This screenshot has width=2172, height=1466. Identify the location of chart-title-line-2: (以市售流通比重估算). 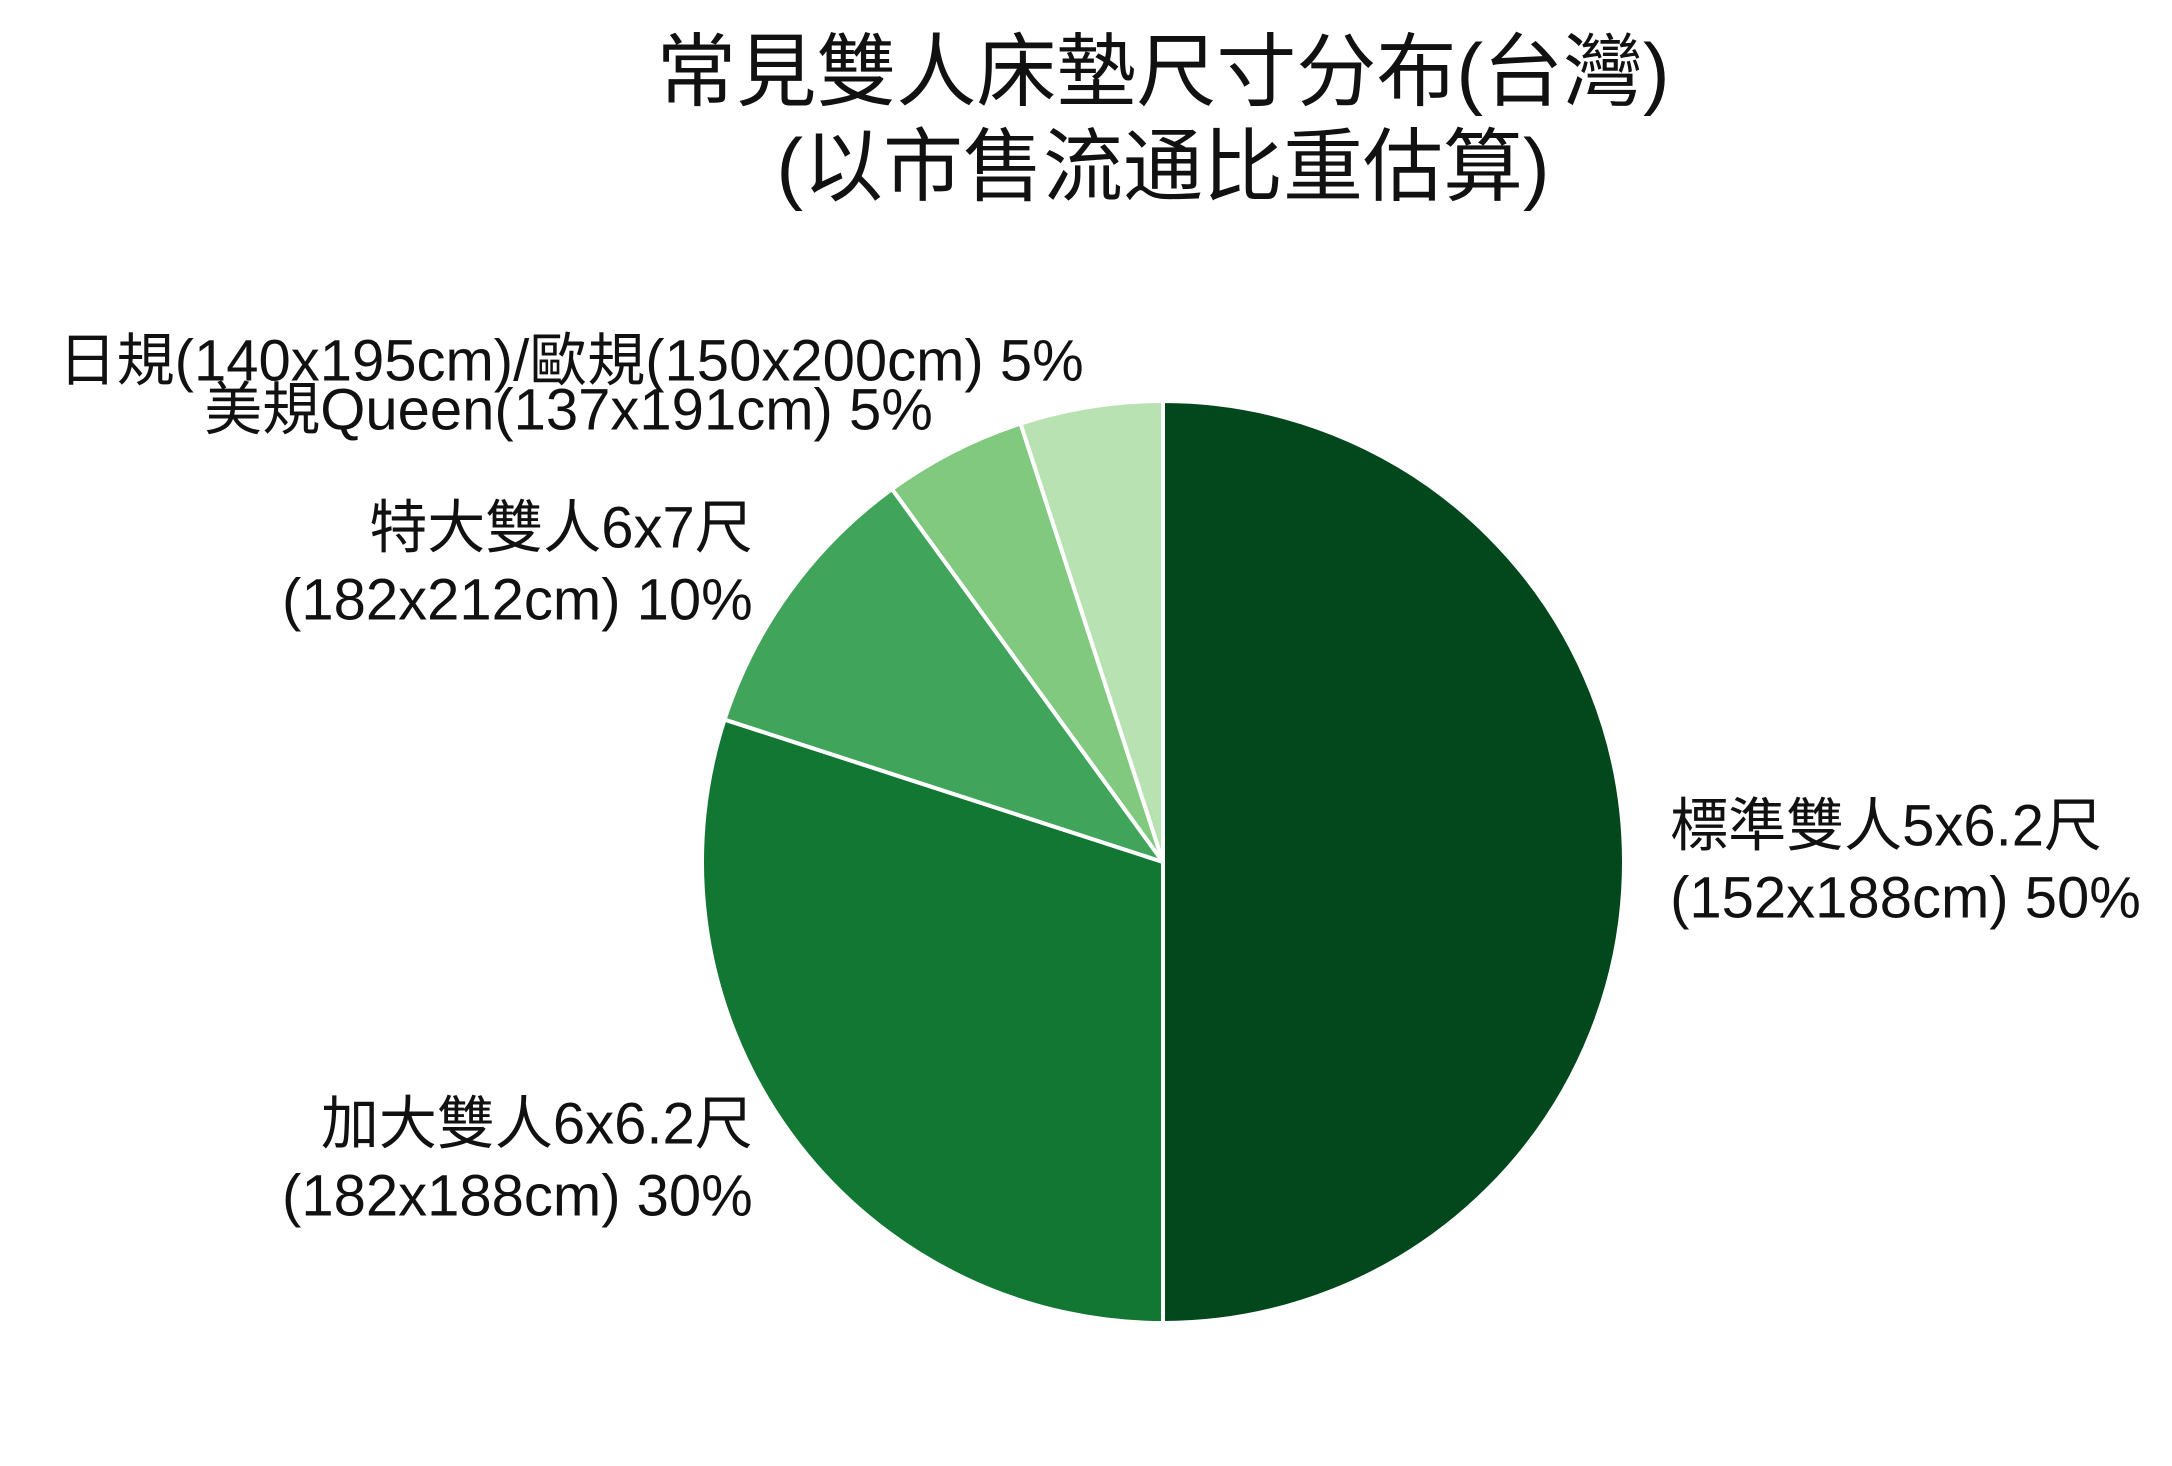
(1162, 167).